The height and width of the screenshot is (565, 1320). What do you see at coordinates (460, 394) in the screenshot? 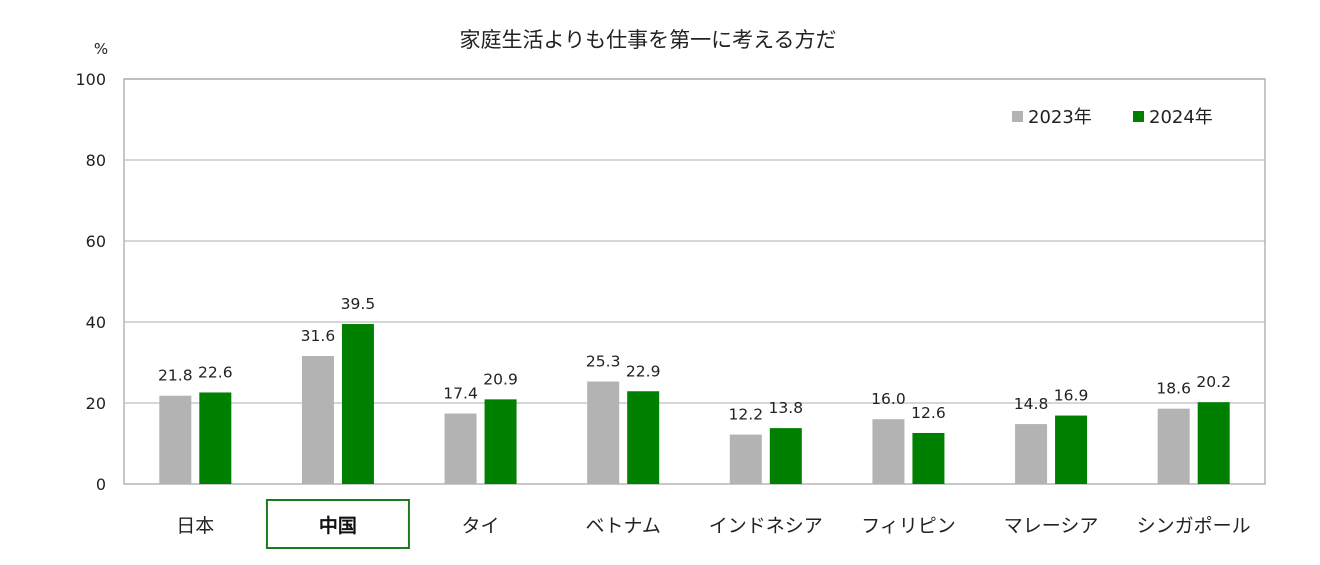
I see `data-label: 17.4` at bounding box center [460, 394].